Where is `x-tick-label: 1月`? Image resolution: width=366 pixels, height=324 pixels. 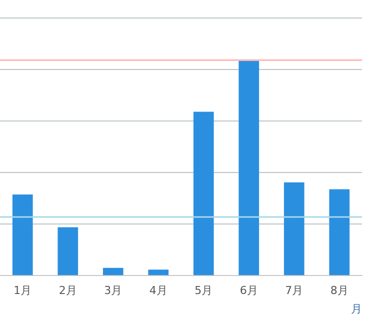
x-tick-label: 1月 is located at coordinates (23, 291).